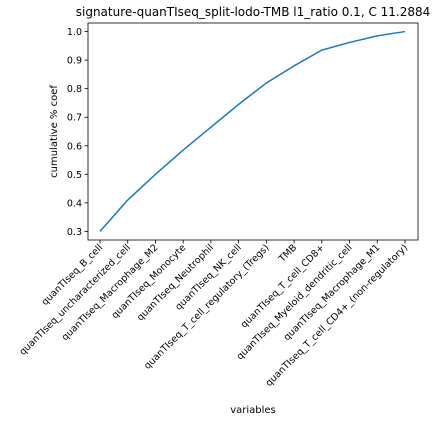 Image resolution: width=437 pixels, height=422 pixels. What do you see at coordinates (253, 410) in the screenshot?
I see `x-axis-label: variables` at bounding box center [253, 410].